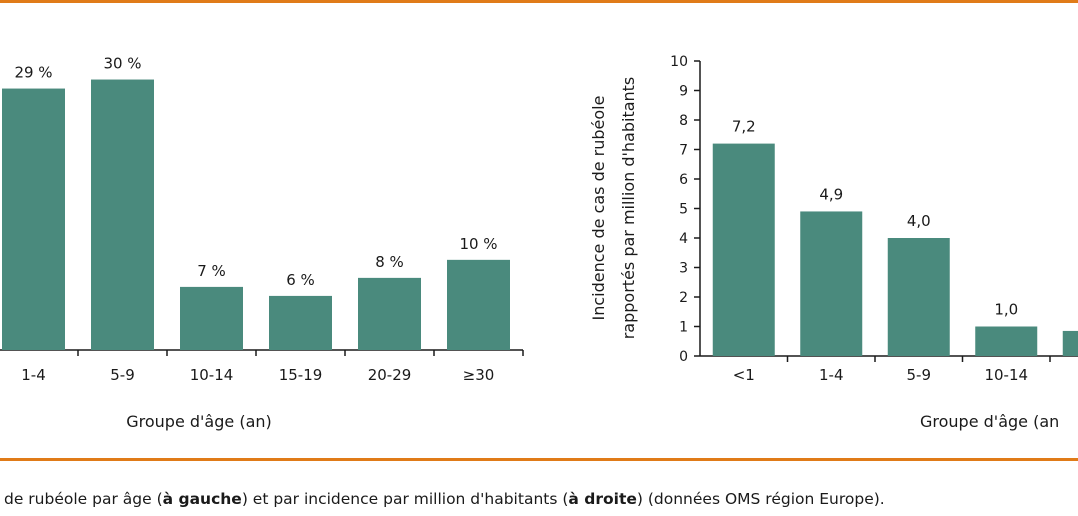 The image size is (1078, 516). What do you see at coordinates (683, 328) in the screenshot?
I see `right-y-tick-label: 1` at bounding box center [683, 328].